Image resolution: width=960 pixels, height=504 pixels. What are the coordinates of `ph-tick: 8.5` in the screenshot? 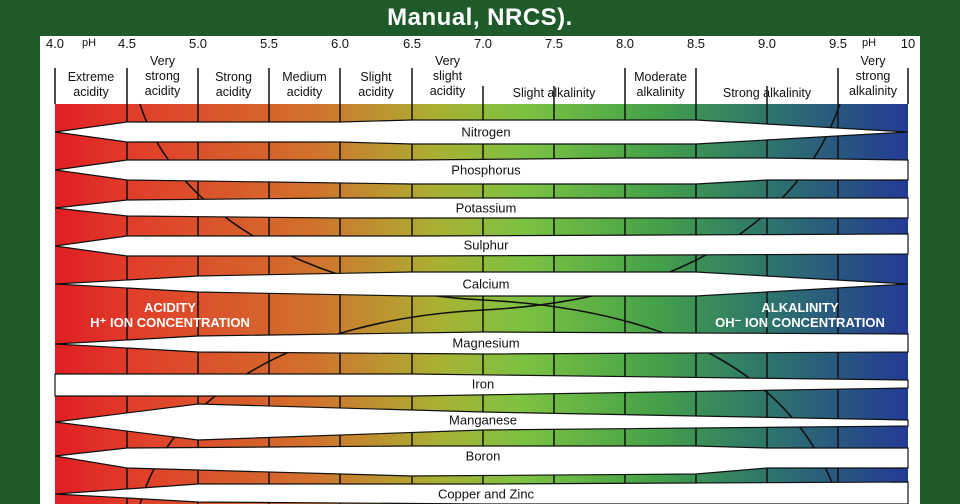 It's located at (696, 43).